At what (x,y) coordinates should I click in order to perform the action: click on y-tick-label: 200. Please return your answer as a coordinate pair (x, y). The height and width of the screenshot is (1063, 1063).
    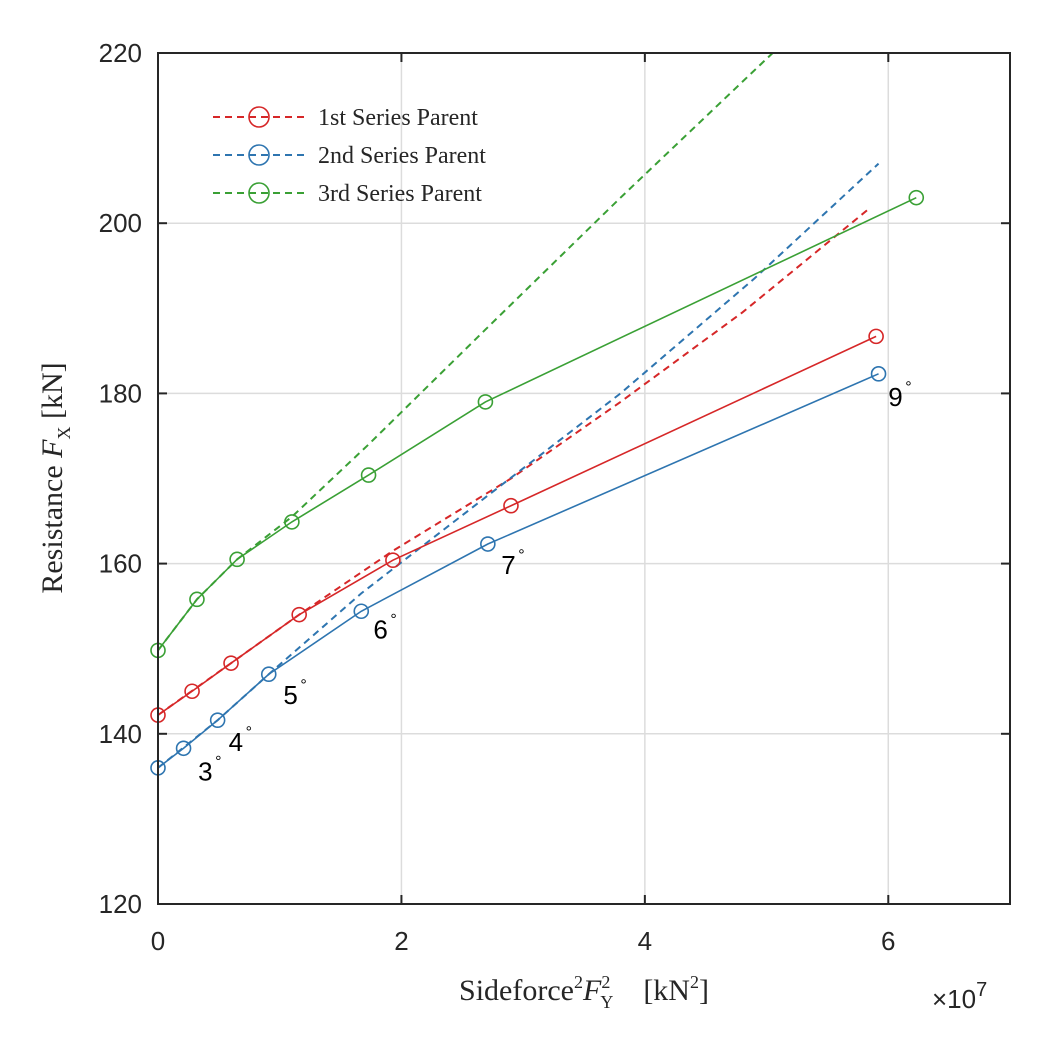
    Looking at the image, I should click on (120, 223).